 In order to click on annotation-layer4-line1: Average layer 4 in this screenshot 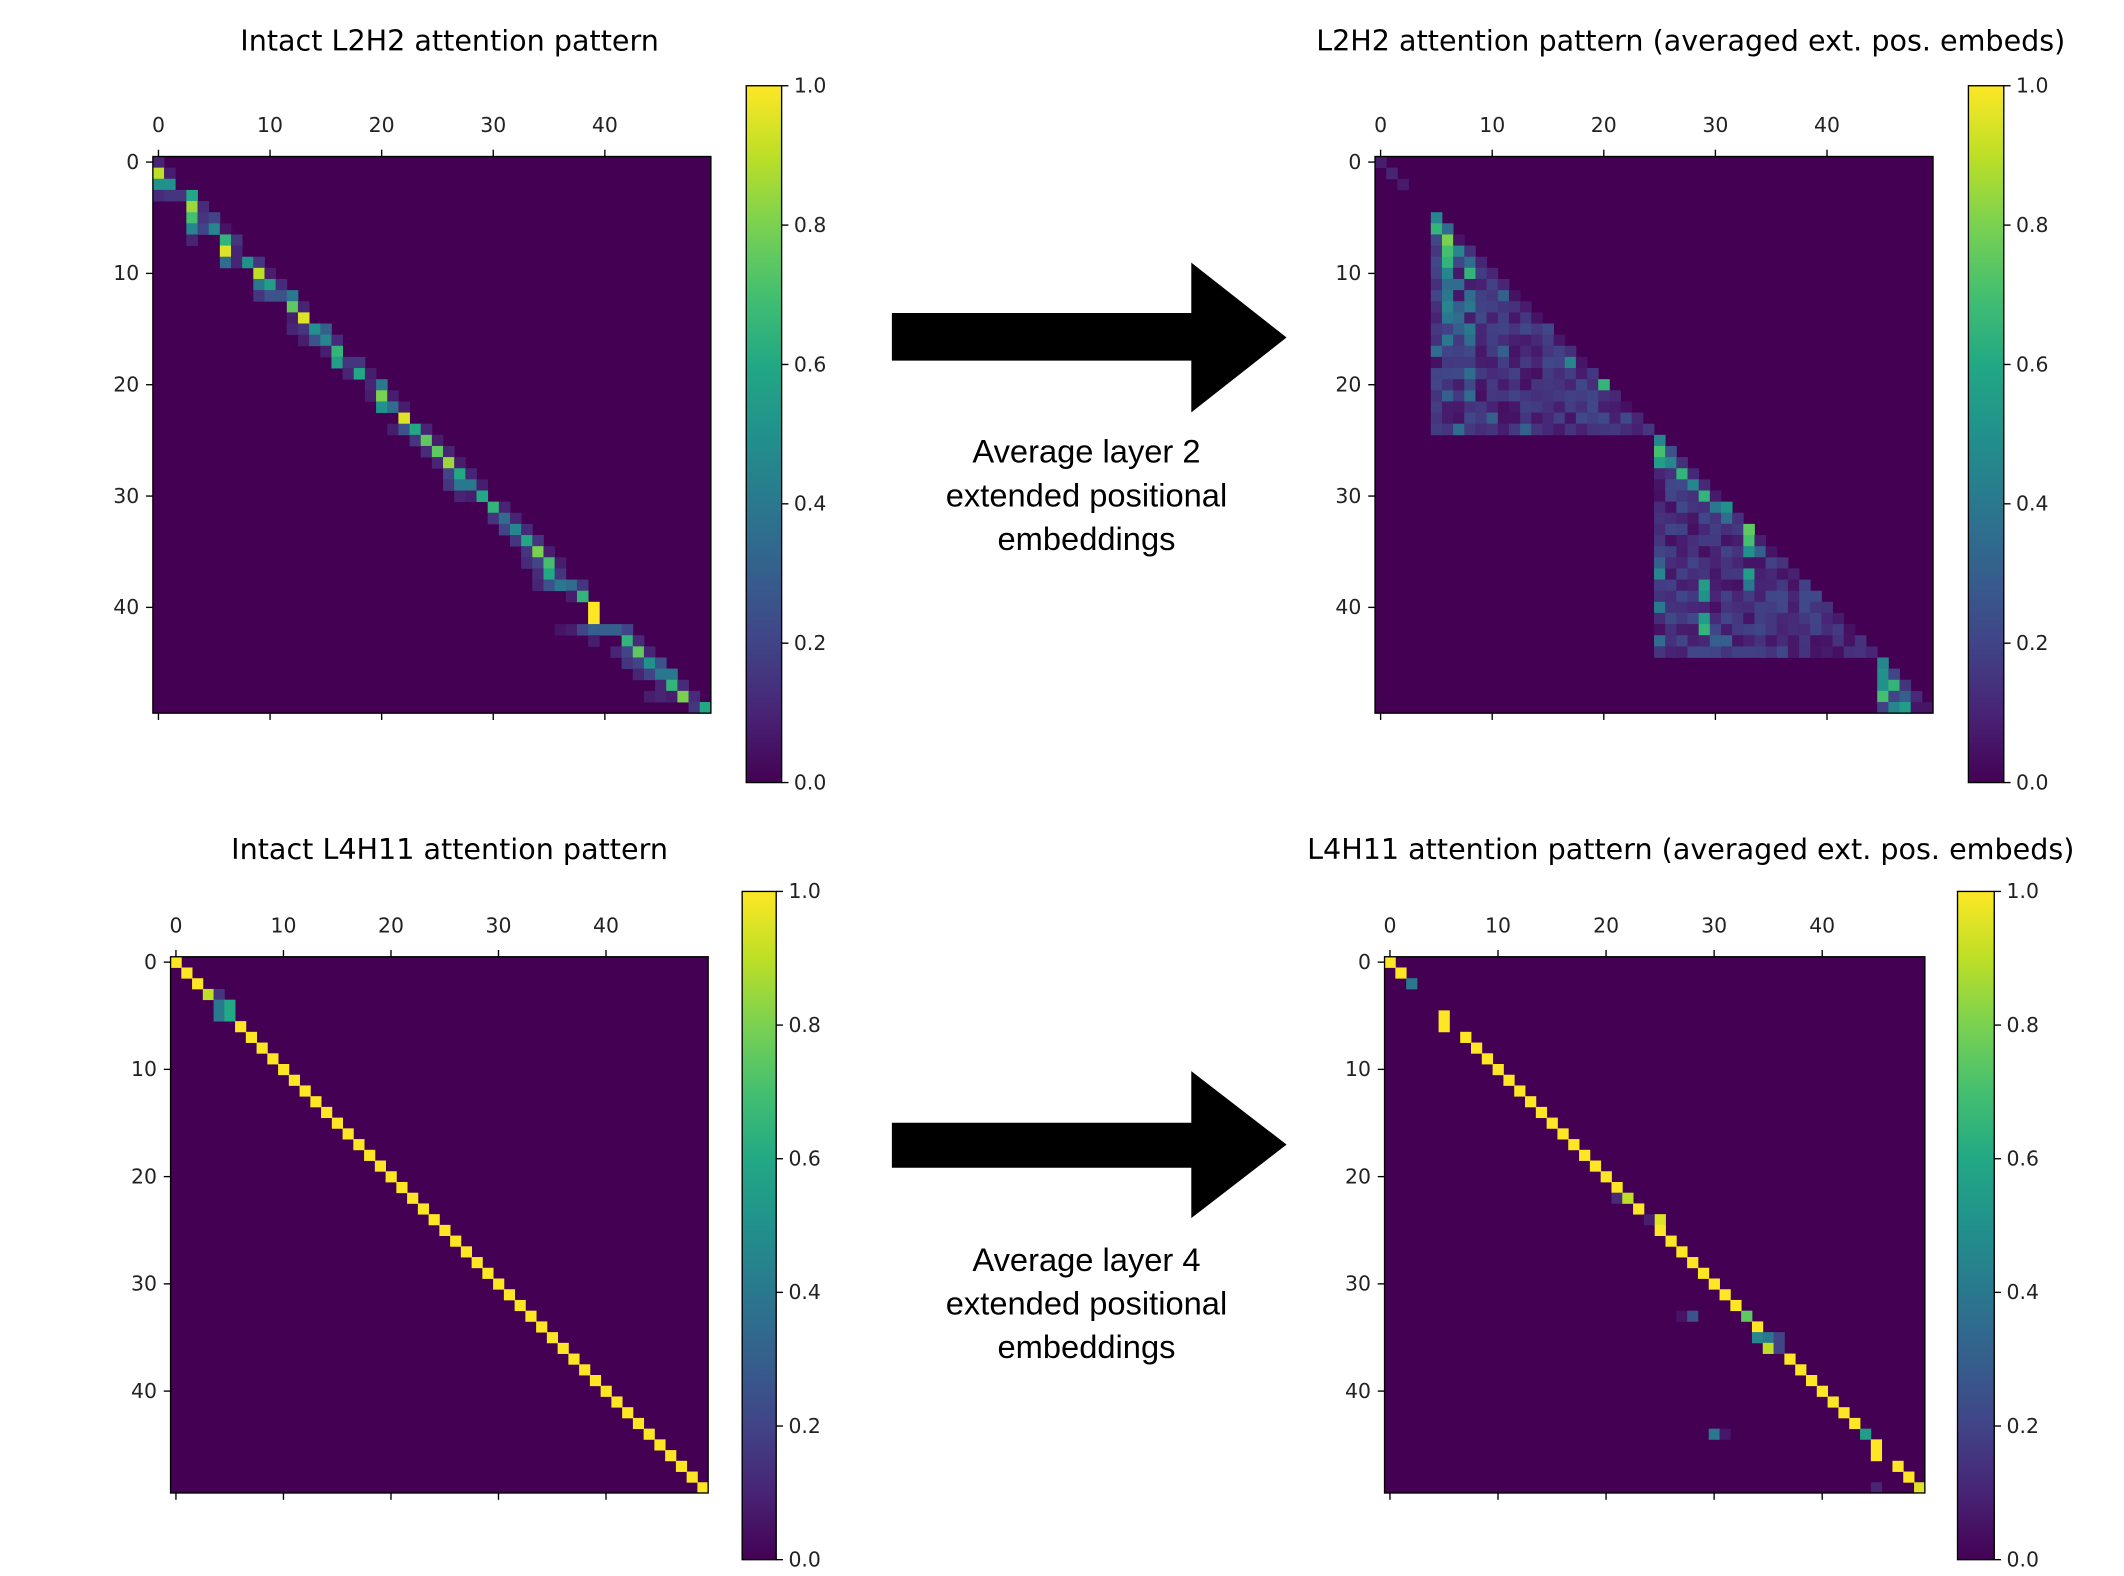, I will do `click(1086, 1259)`.